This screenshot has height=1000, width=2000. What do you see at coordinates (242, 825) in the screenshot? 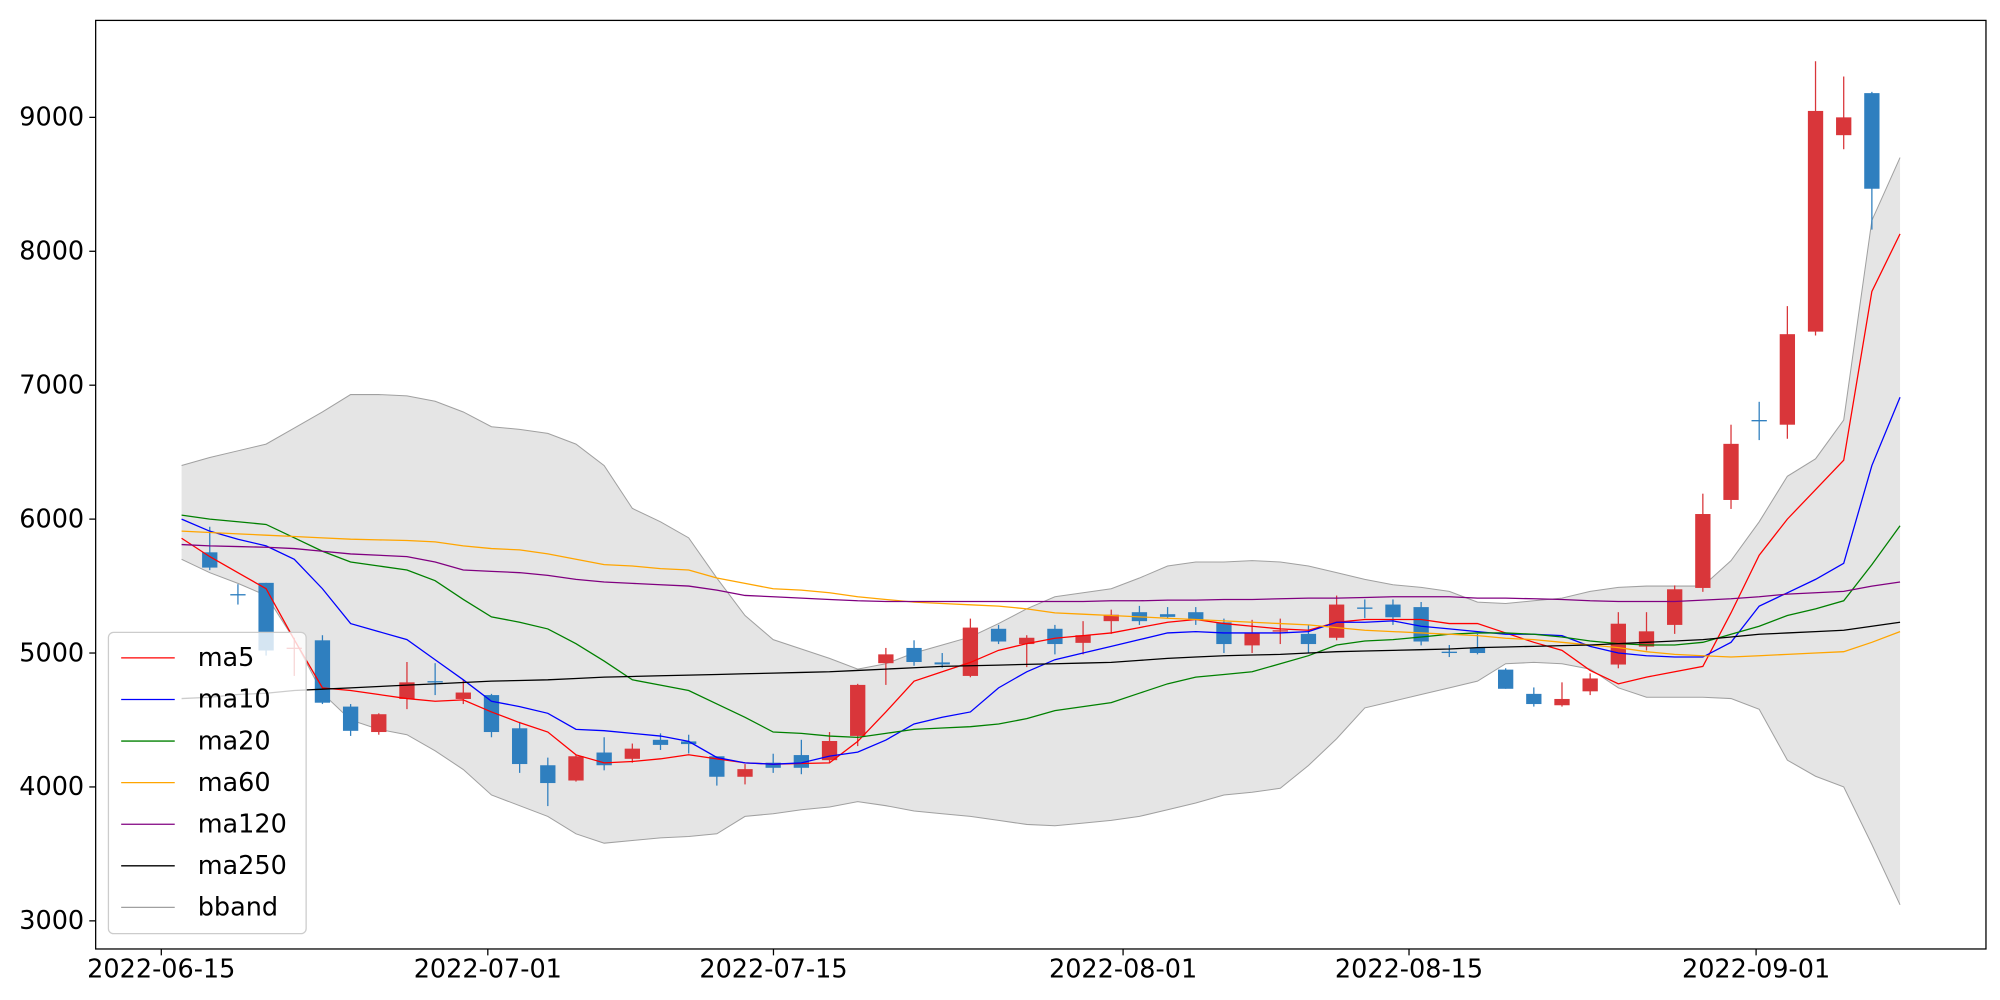
I see `legend-label: ma120` at bounding box center [242, 825].